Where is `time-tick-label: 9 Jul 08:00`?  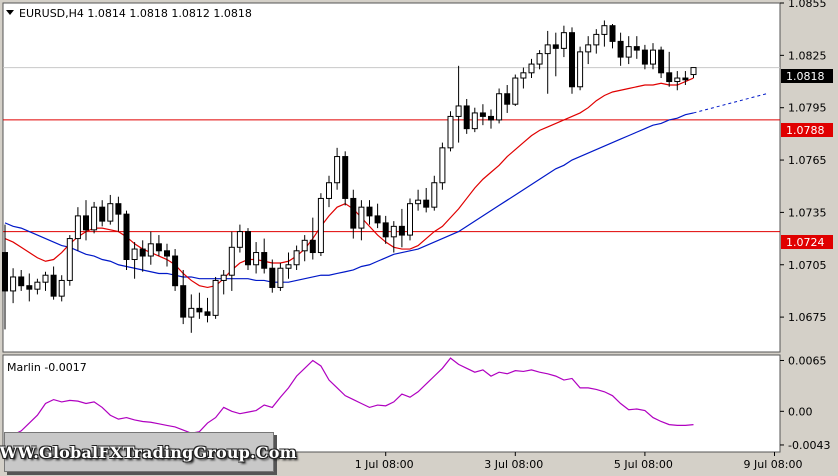
time-tick-label: 9 Jul 08:00 is located at coordinates (773, 464).